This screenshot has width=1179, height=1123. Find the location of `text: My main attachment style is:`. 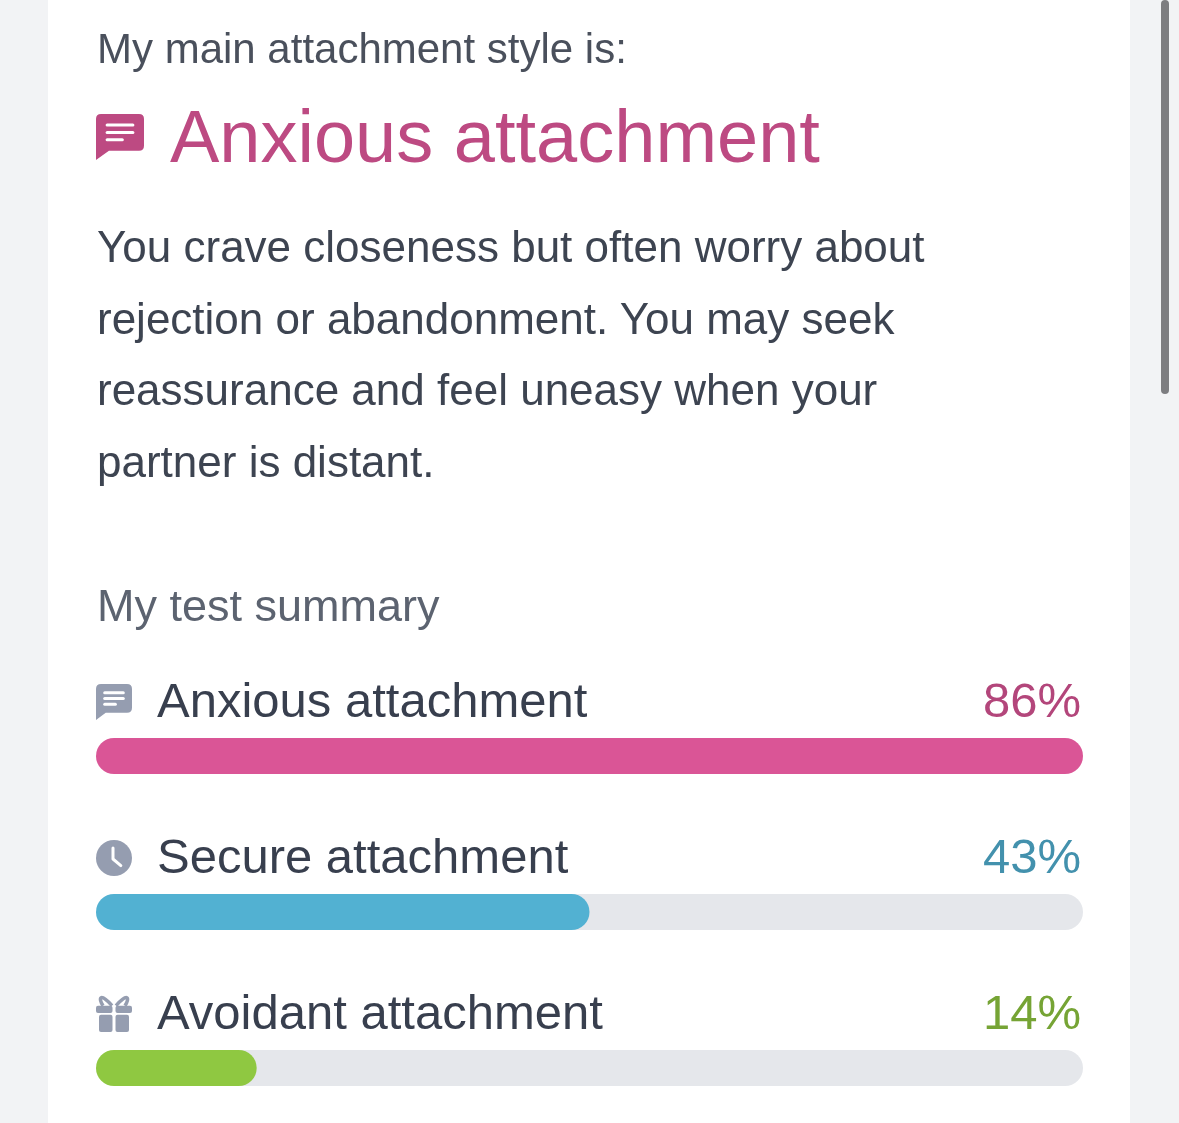

text: My main attachment style is: is located at coordinates (362, 48).